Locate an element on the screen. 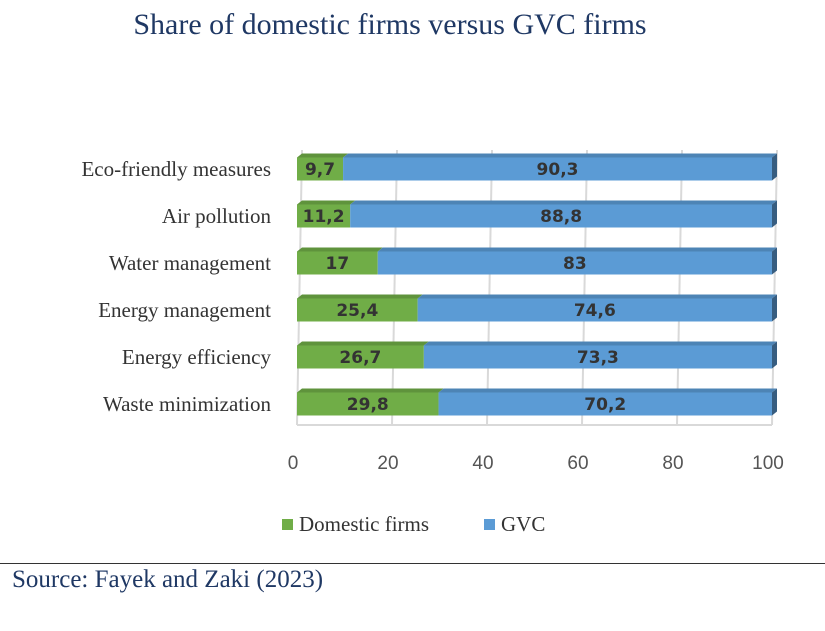  source-note: Source: Fayek and Zaki (2023) is located at coordinates (168, 579).